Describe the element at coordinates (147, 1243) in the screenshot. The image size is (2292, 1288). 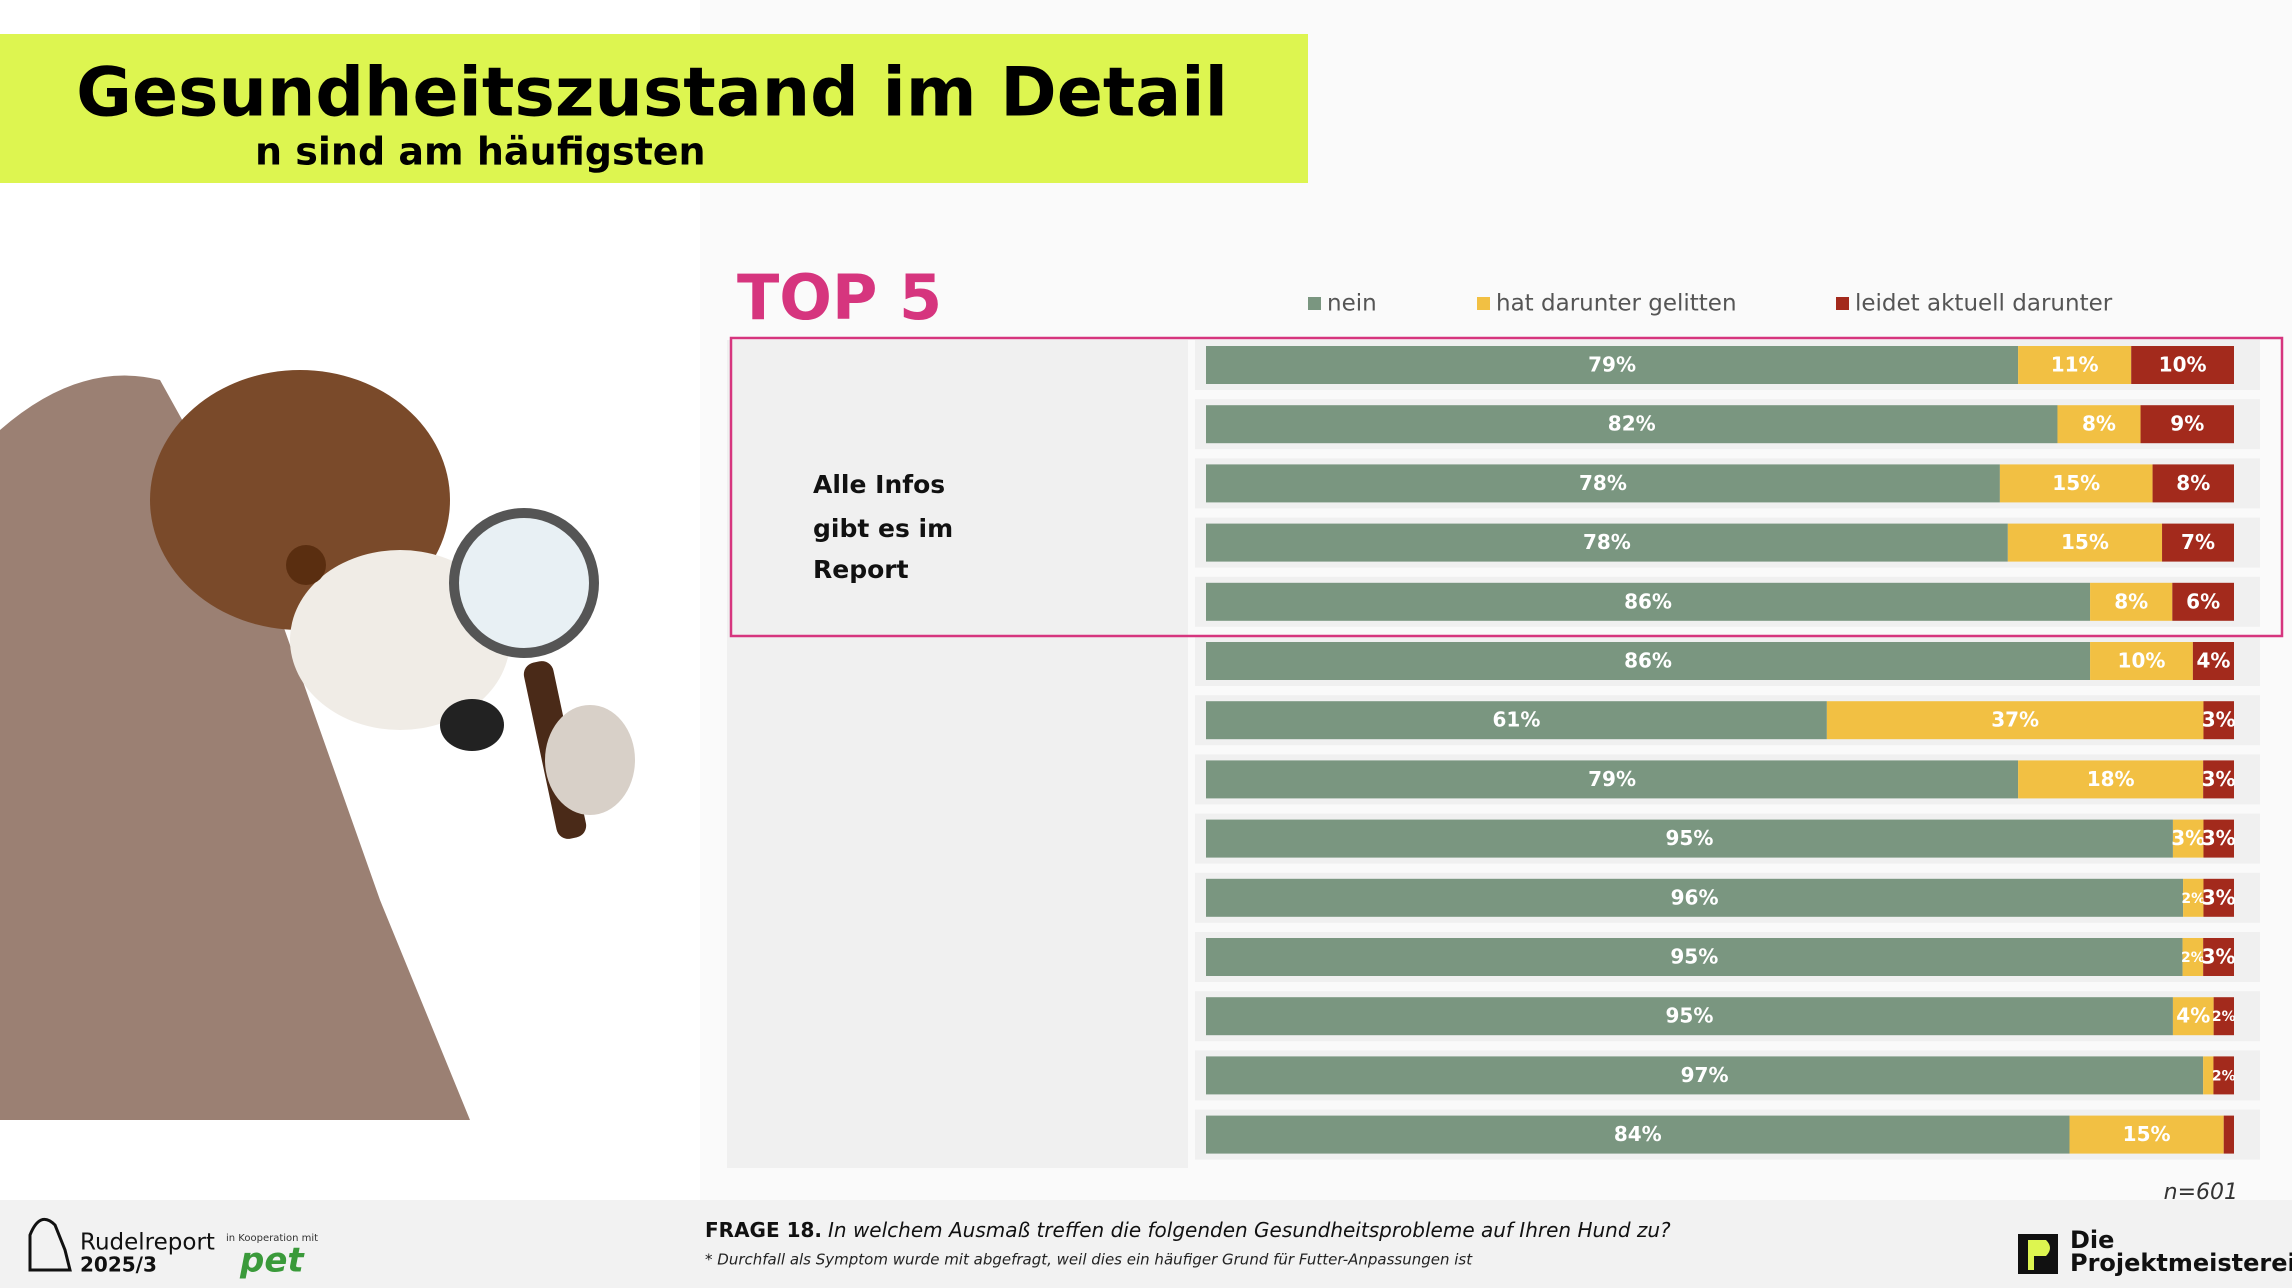
I see `brand: Rudelreport` at that location.